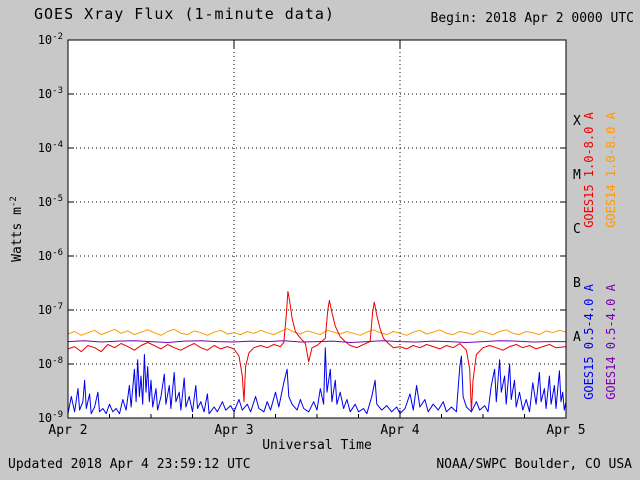 The image size is (640, 480). I want to click on series-goes14-short, so click(317, 341).